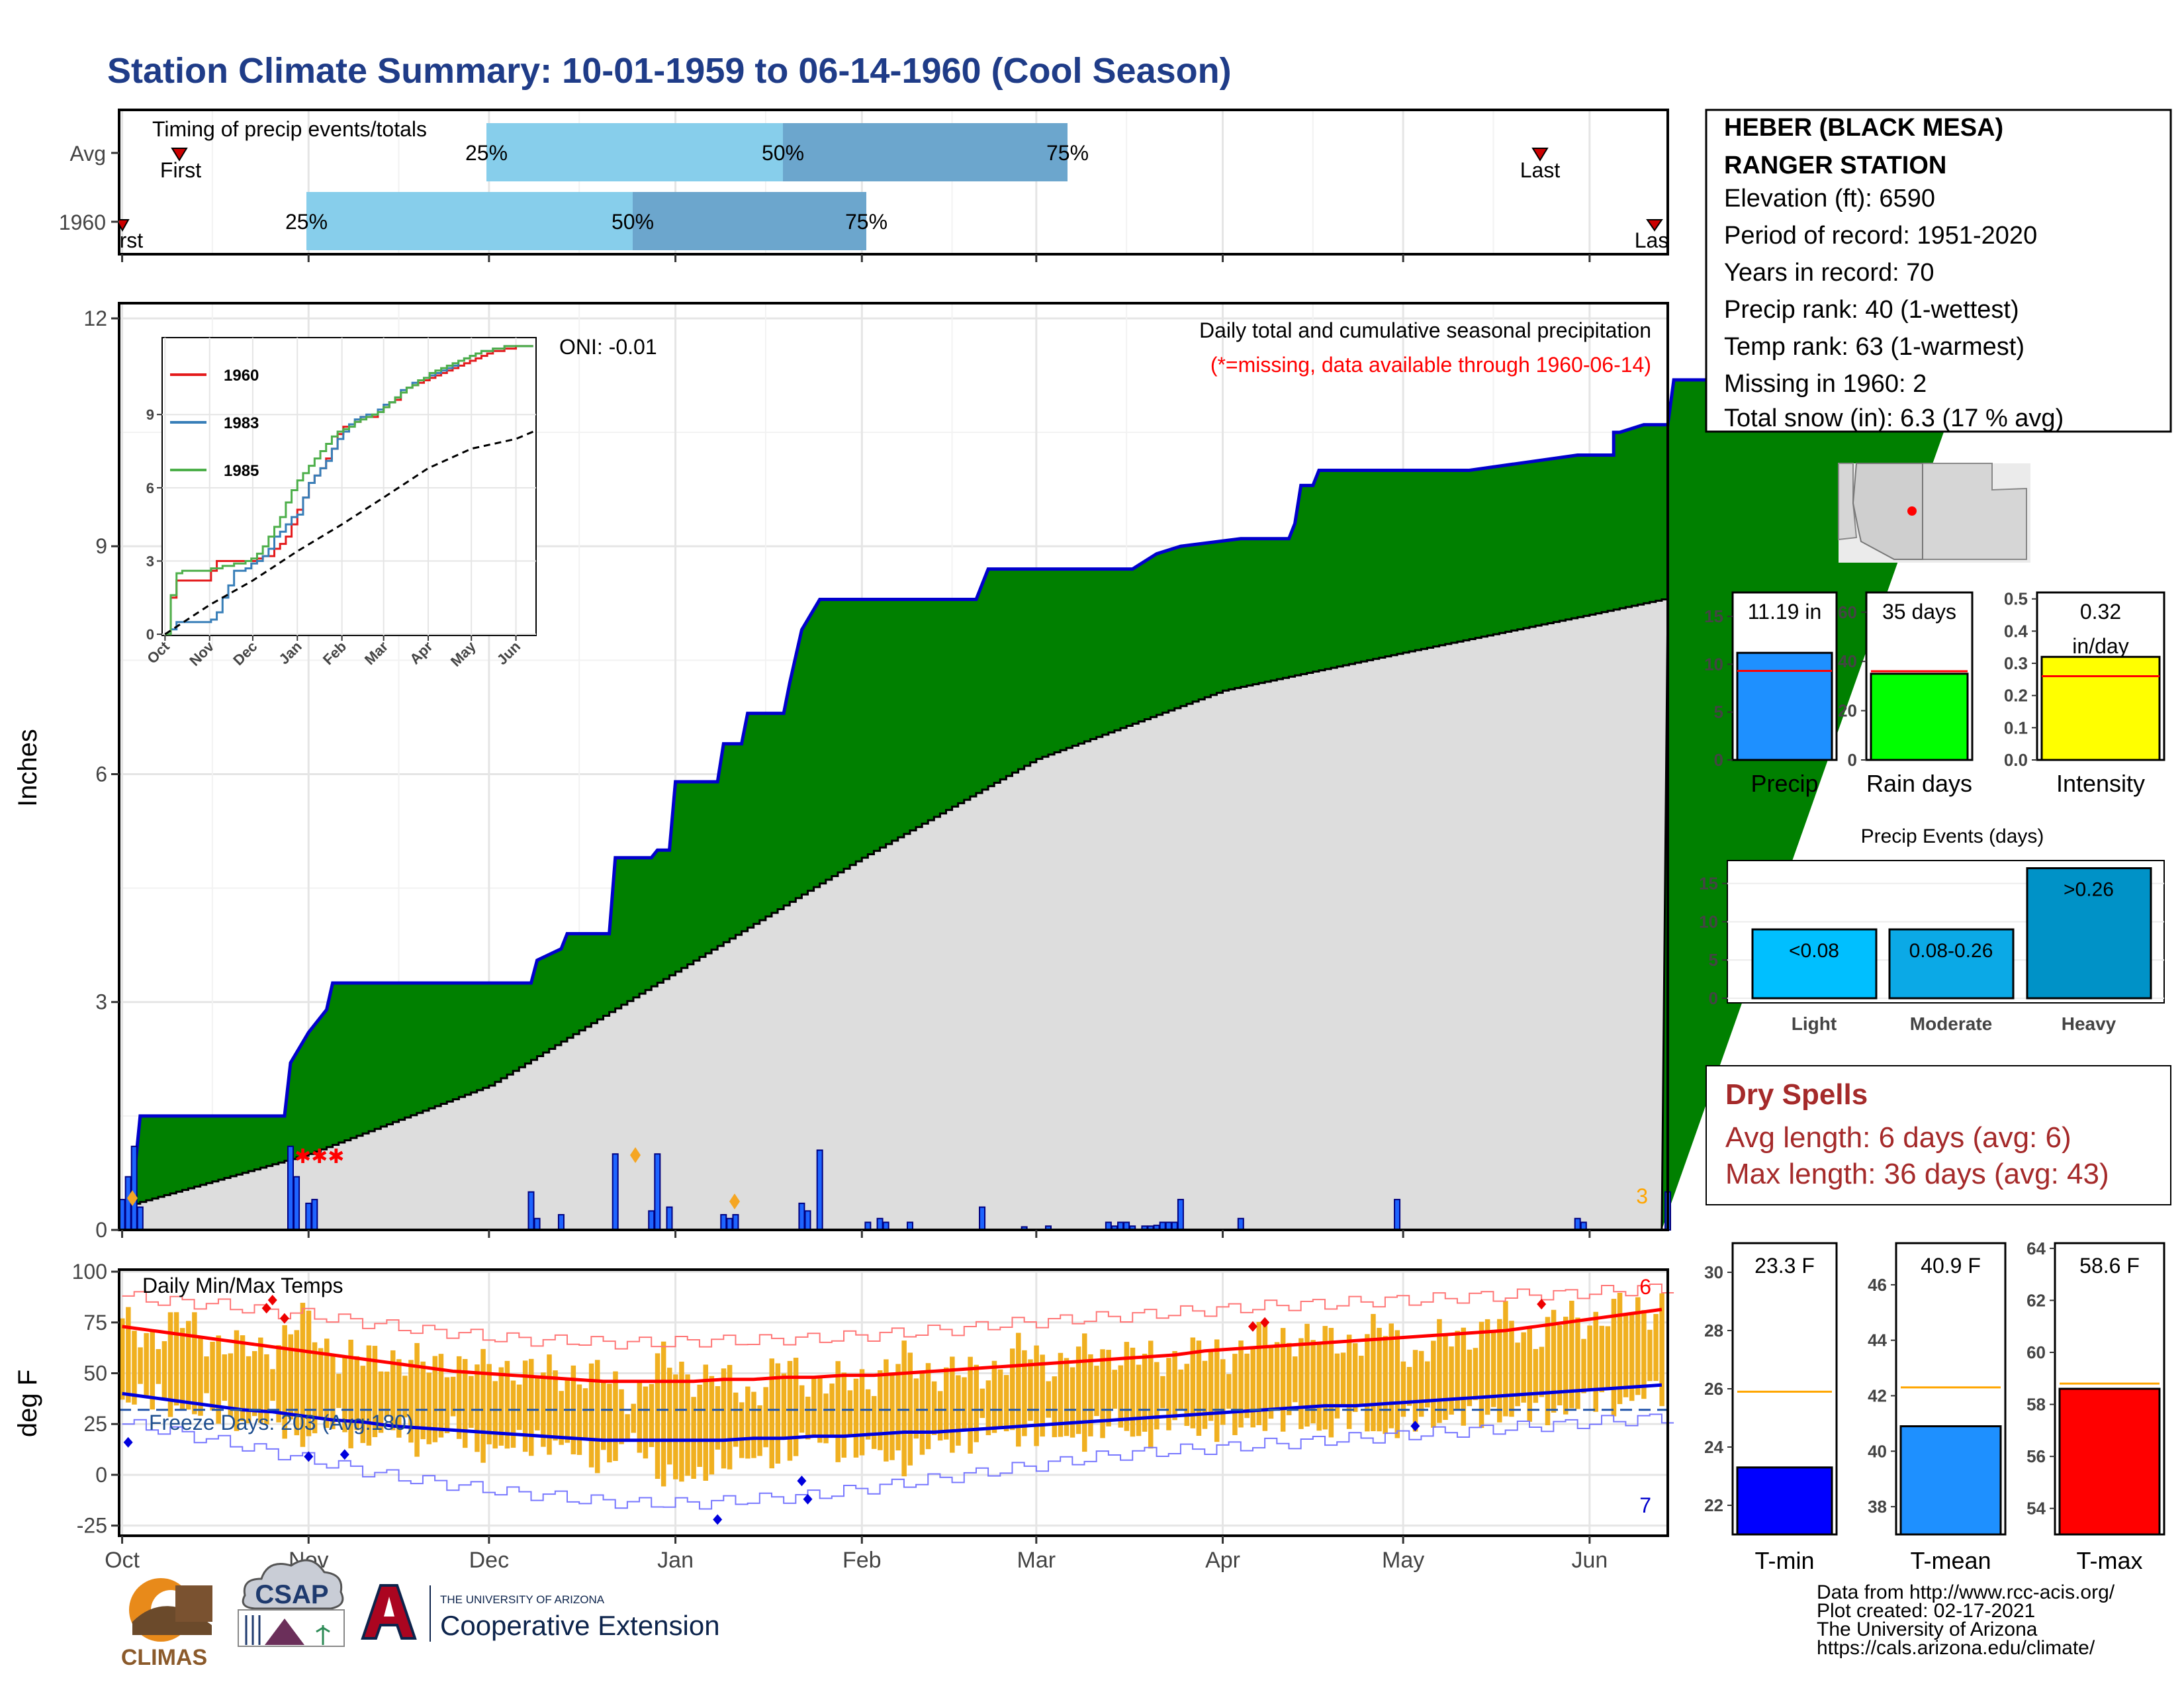 The width and height of the screenshot is (2184, 1688). I want to click on timing-1960-first-marker, so click(124, 225).